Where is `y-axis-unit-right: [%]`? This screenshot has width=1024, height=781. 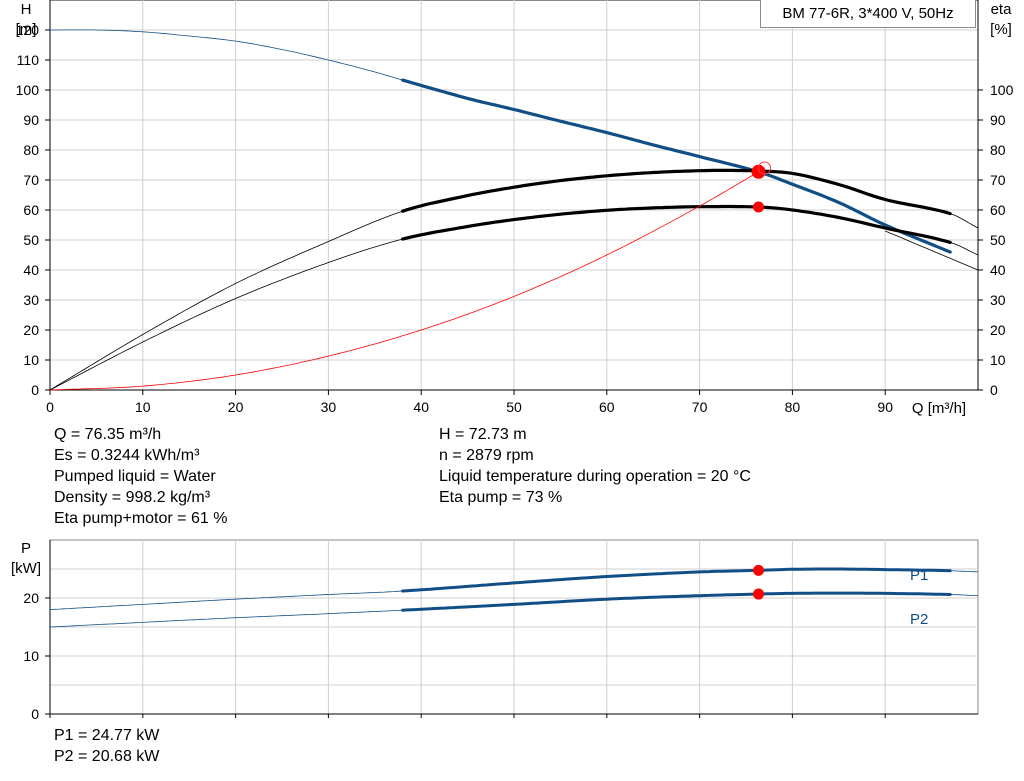 y-axis-unit-right: [%] is located at coordinates (1001, 29).